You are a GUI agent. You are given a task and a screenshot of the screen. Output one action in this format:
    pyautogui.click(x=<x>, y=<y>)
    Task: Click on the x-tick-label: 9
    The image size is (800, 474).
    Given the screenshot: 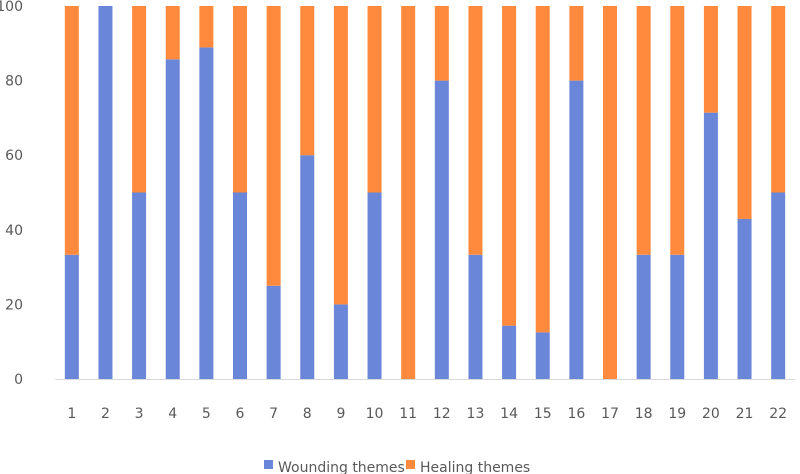 What is the action you would take?
    pyautogui.click(x=340, y=414)
    